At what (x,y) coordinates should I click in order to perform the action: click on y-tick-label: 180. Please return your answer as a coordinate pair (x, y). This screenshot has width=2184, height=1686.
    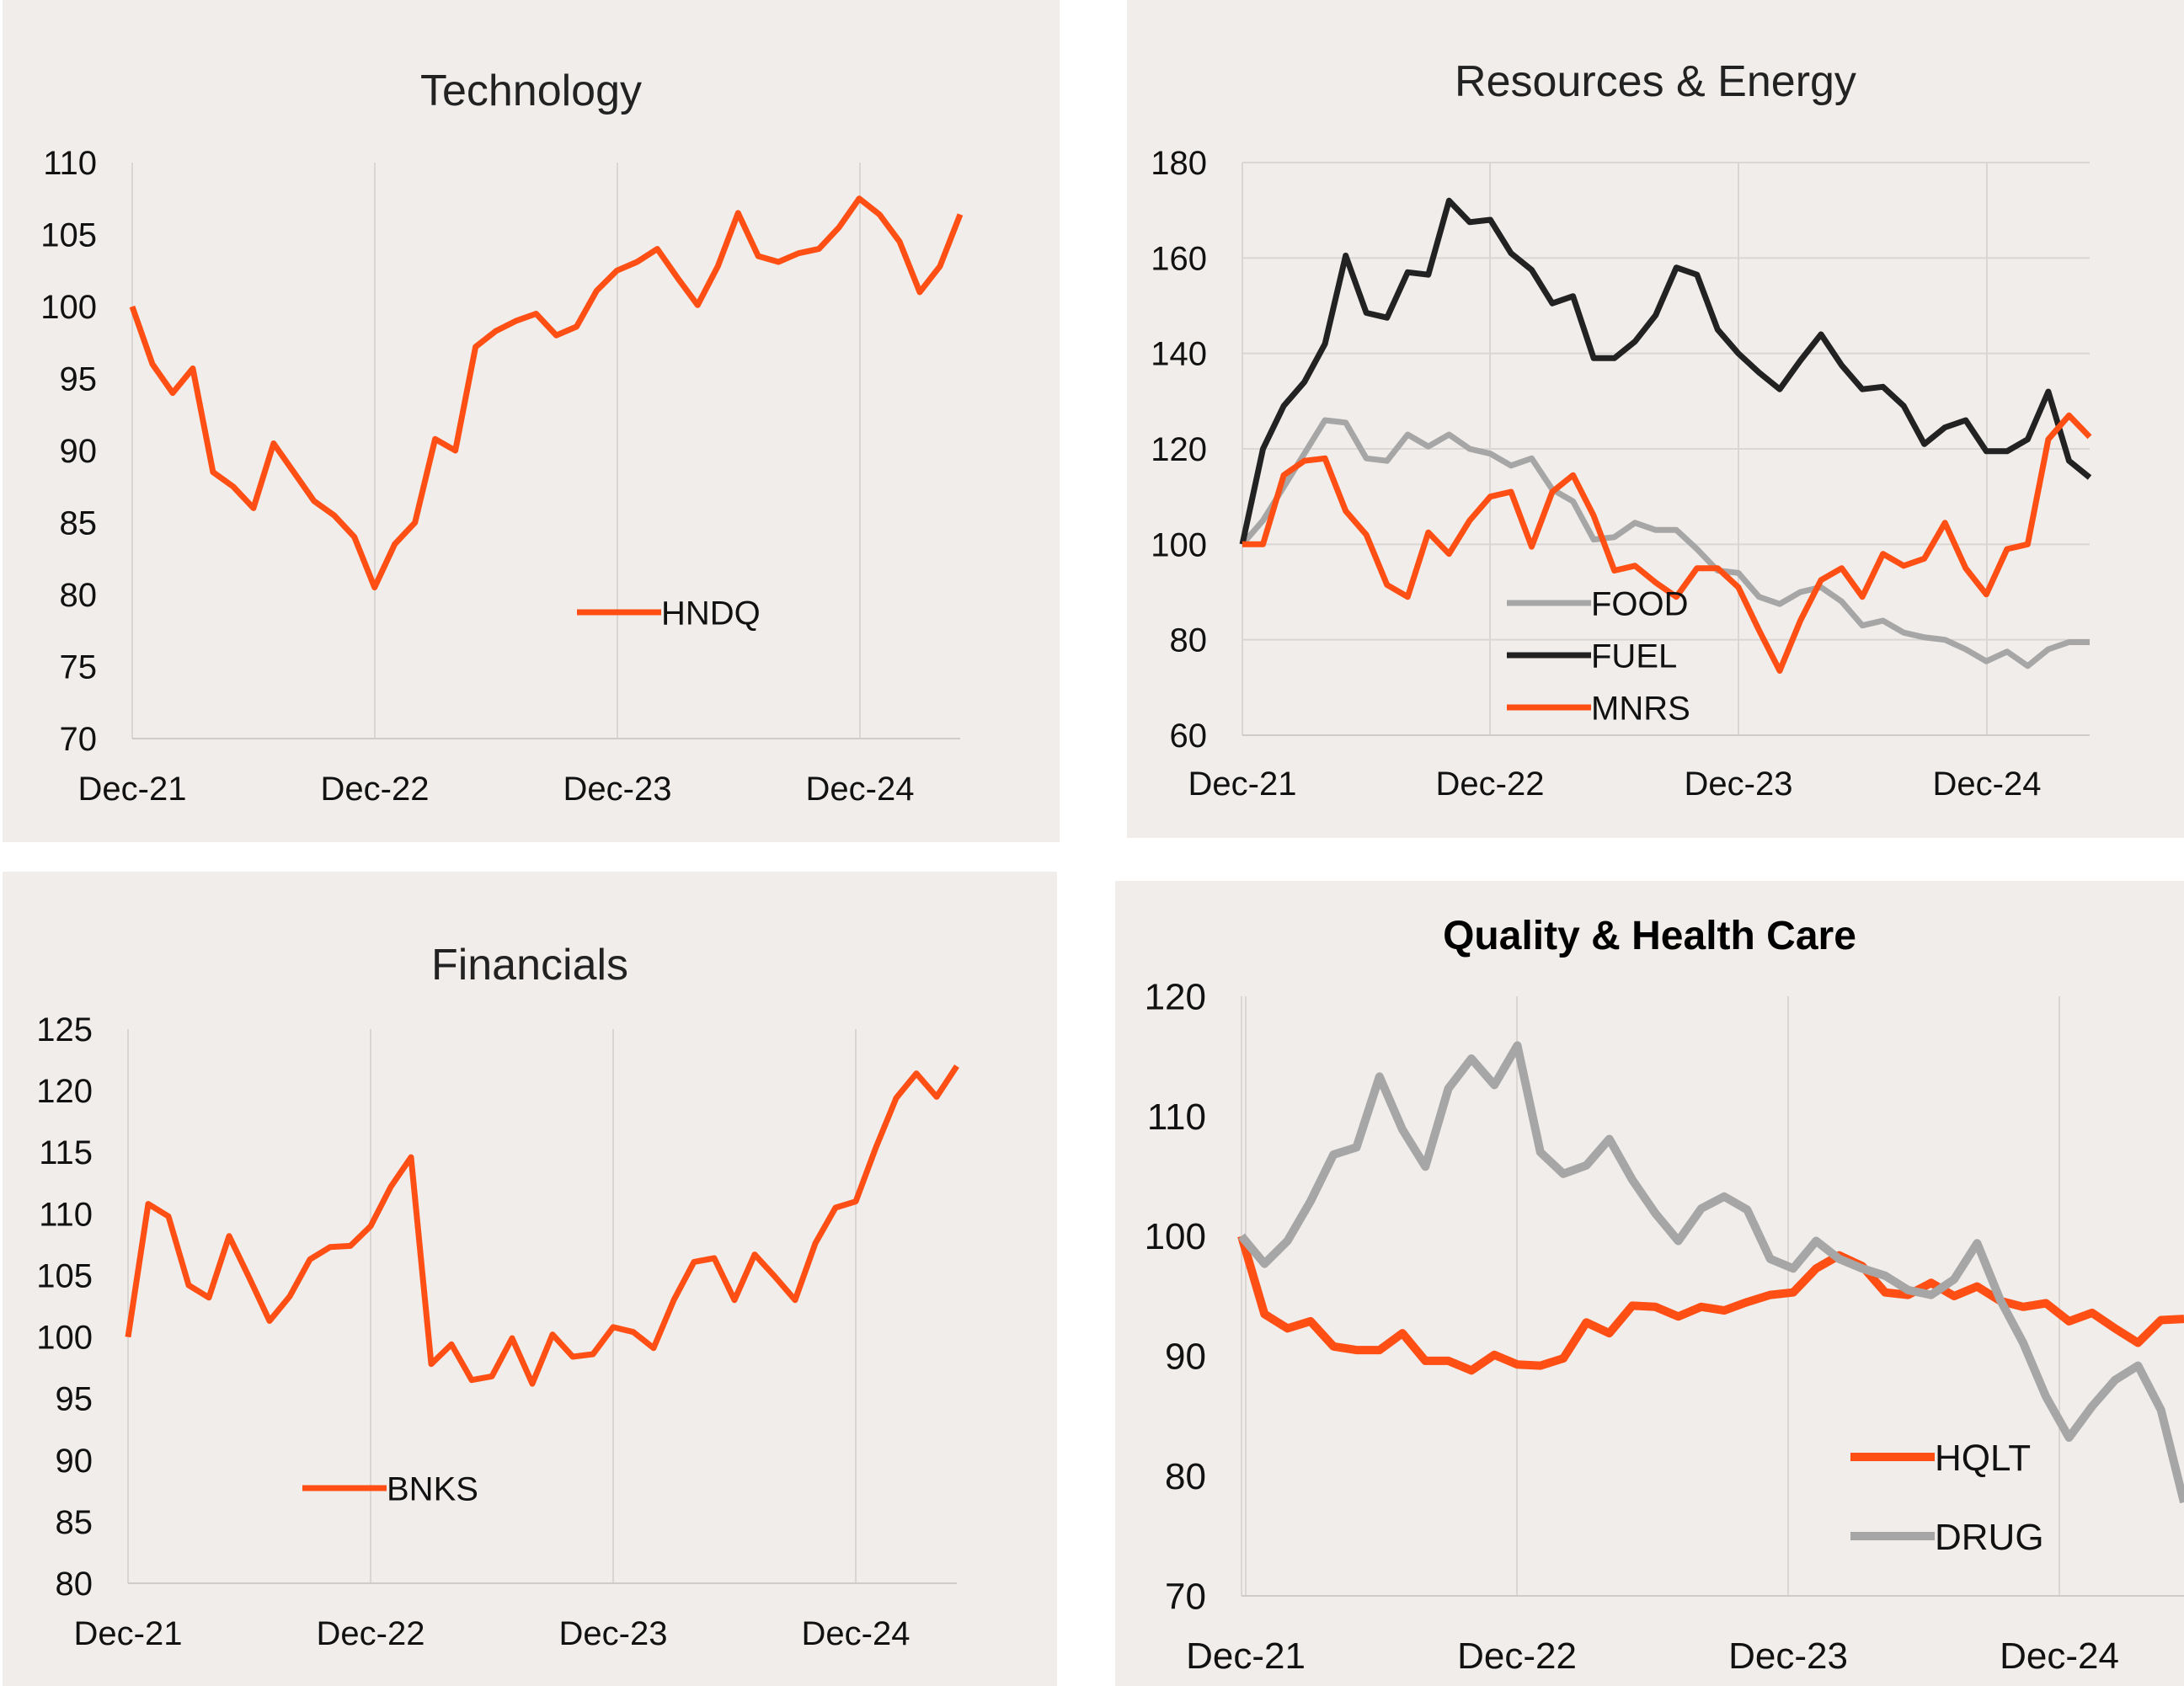
    Looking at the image, I should click on (1179, 164).